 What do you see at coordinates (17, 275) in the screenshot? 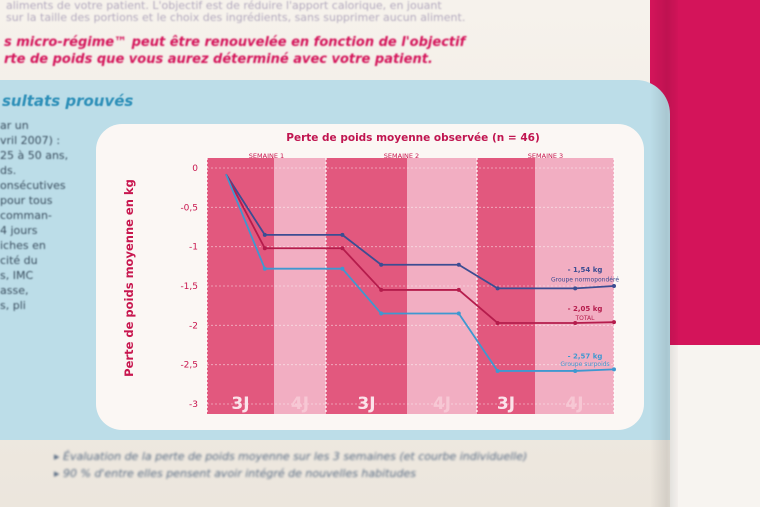
I see `left-column-line: s, IMC` at bounding box center [17, 275].